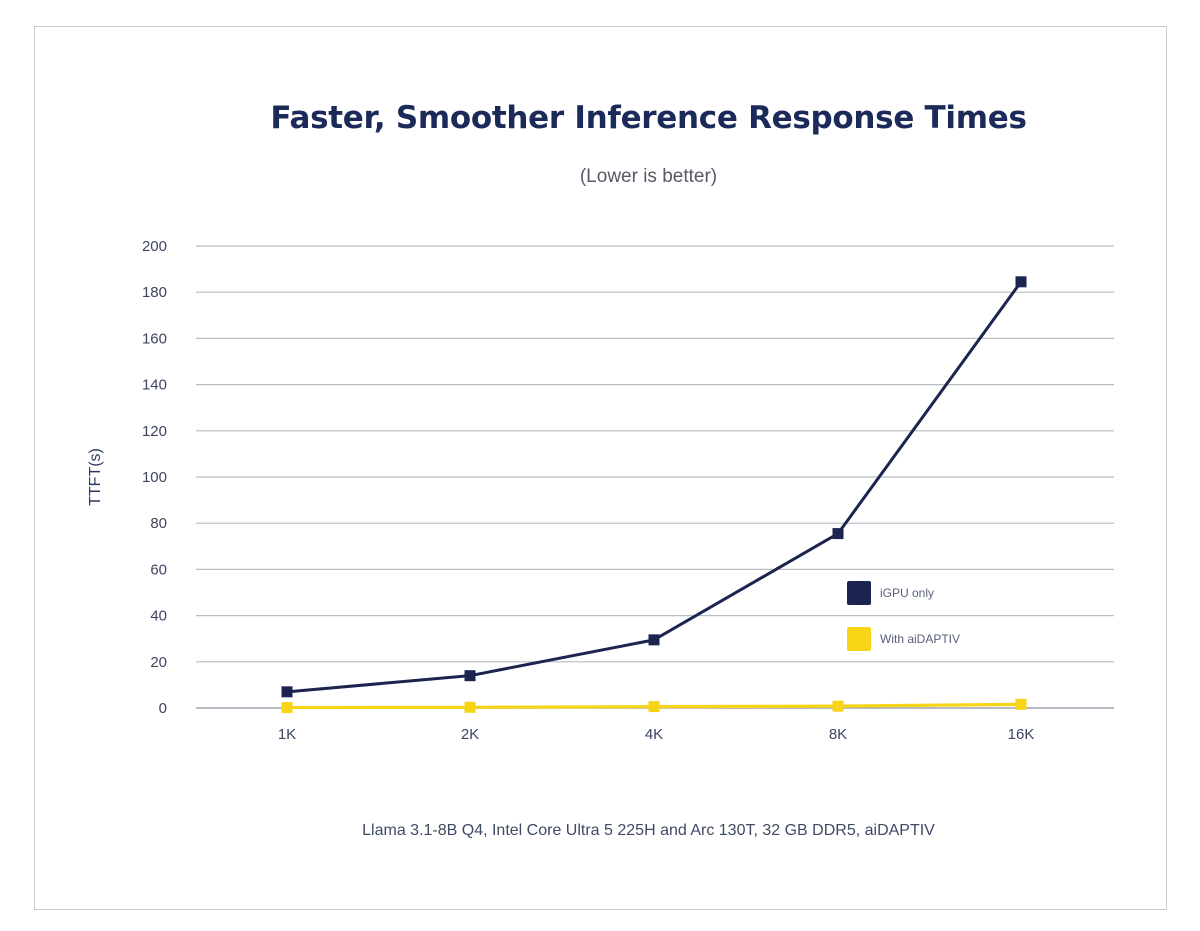 Image resolution: width=1200 pixels, height=931 pixels. What do you see at coordinates (287, 708) in the screenshot?
I see `data-point-2-1K` at bounding box center [287, 708].